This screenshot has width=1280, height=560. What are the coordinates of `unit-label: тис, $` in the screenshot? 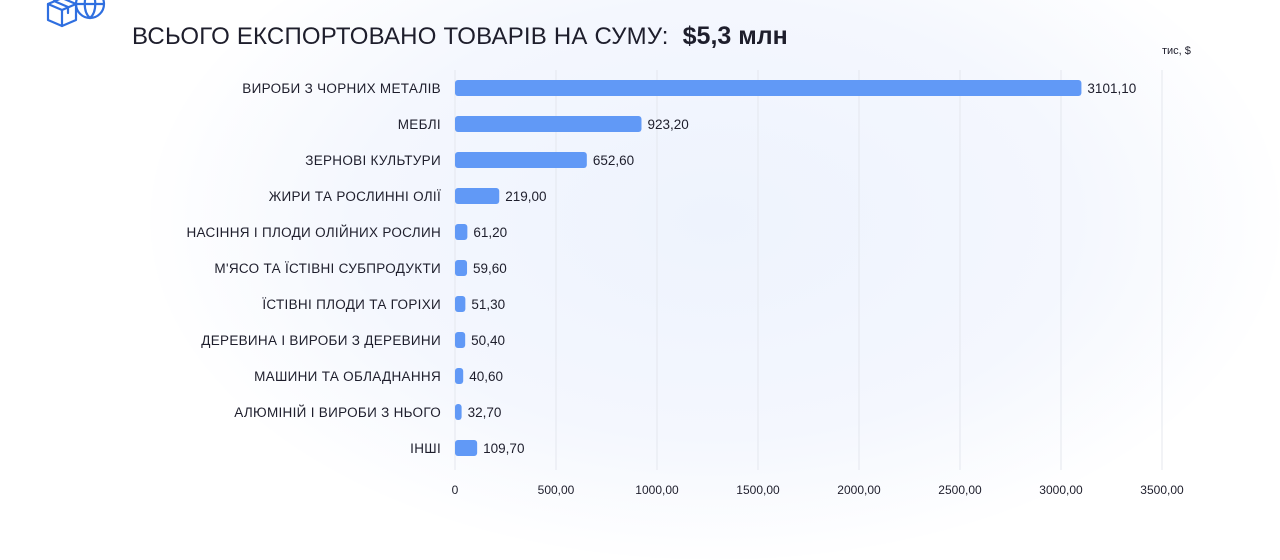 It's located at (1176, 51).